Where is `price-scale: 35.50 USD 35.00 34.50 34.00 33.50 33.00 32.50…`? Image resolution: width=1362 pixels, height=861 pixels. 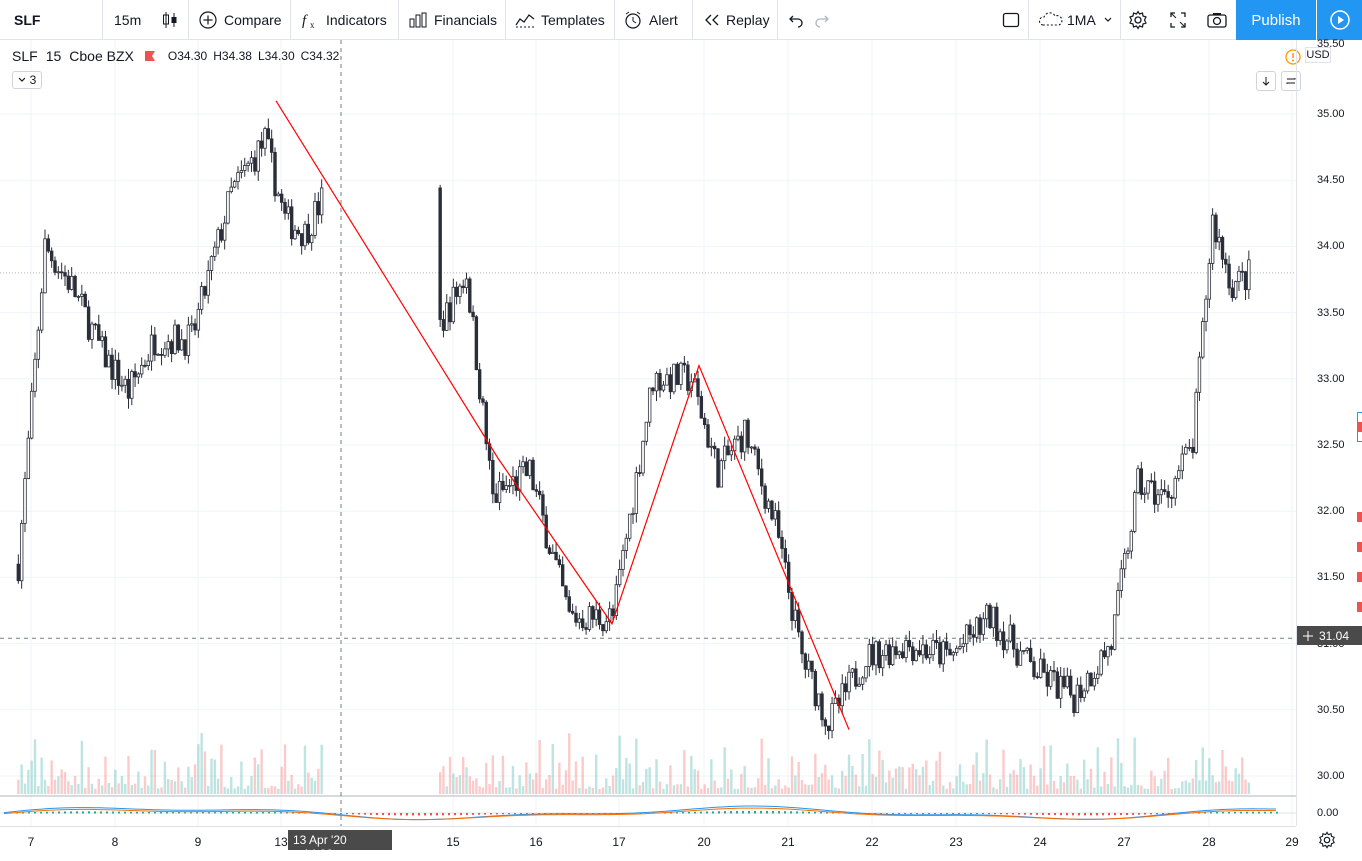 price-scale: 35.50 USD 35.00 34.50 34.00 33.50 33.00 32.50… is located at coordinates (1329, 432).